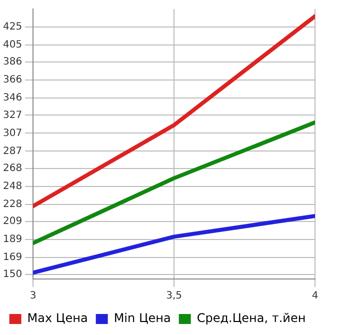 This screenshot has width=345, height=335. Describe the element at coordinates (315, 296) in the screenshot. I see `x-tick-label: 4` at that location.